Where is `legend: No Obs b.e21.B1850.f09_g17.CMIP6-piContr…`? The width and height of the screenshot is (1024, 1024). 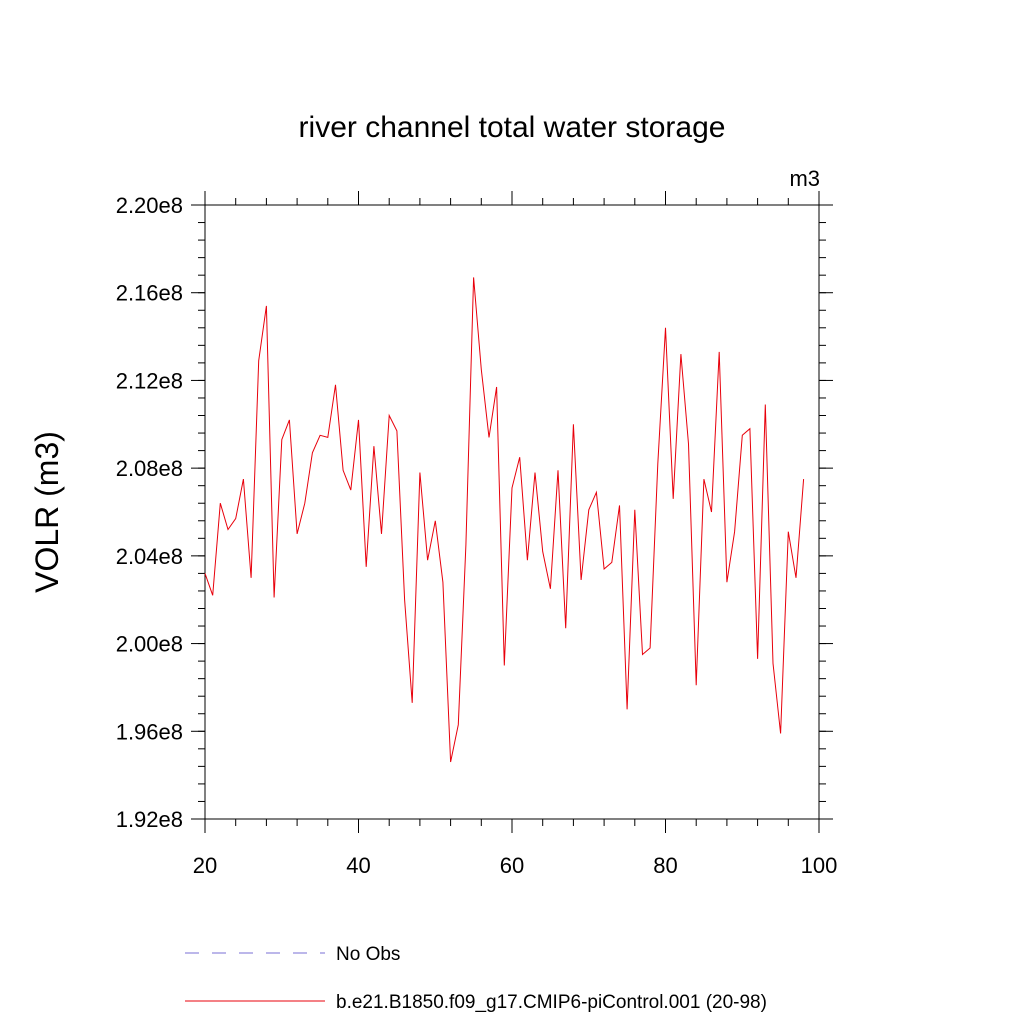
legend: No Obs b.e21.B1850.f09_g17.CMIP6-piContr… is located at coordinates (476, 978).